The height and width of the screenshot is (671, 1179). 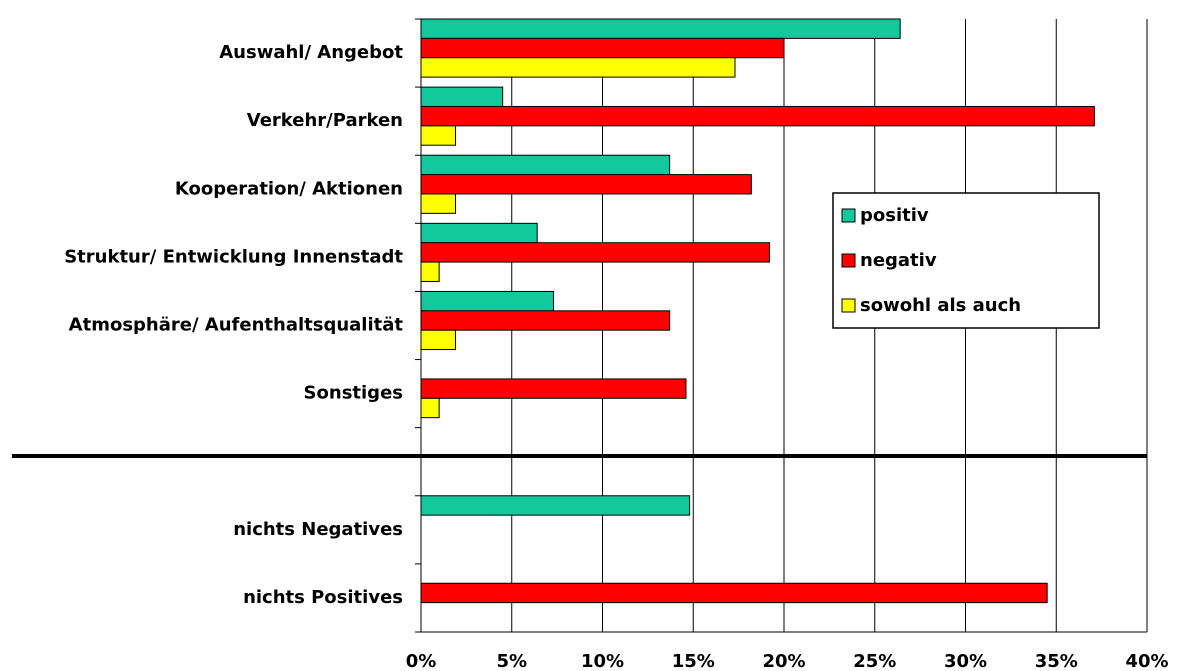 I want to click on y-tick-label: Verkehr/Parken, so click(x=325, y=120).